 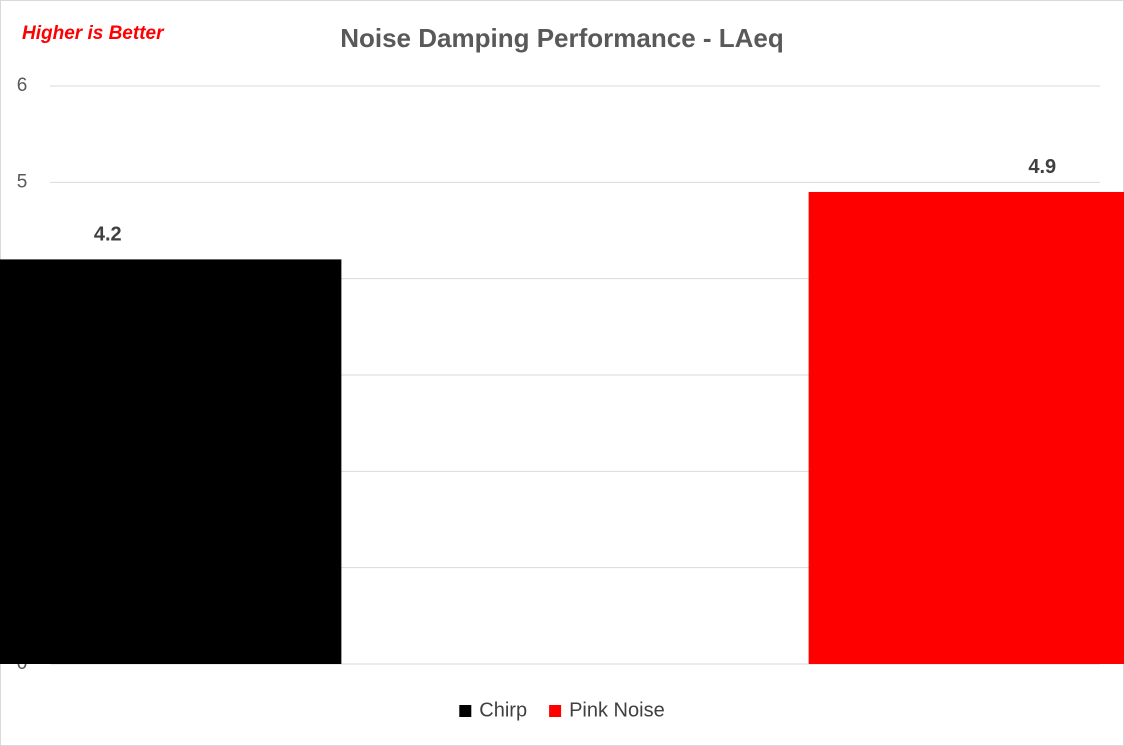 What do you see at coordinates (22, 181) in the screenshot?
I see `y-tick-label: 5` at bounding box center [22, 181].